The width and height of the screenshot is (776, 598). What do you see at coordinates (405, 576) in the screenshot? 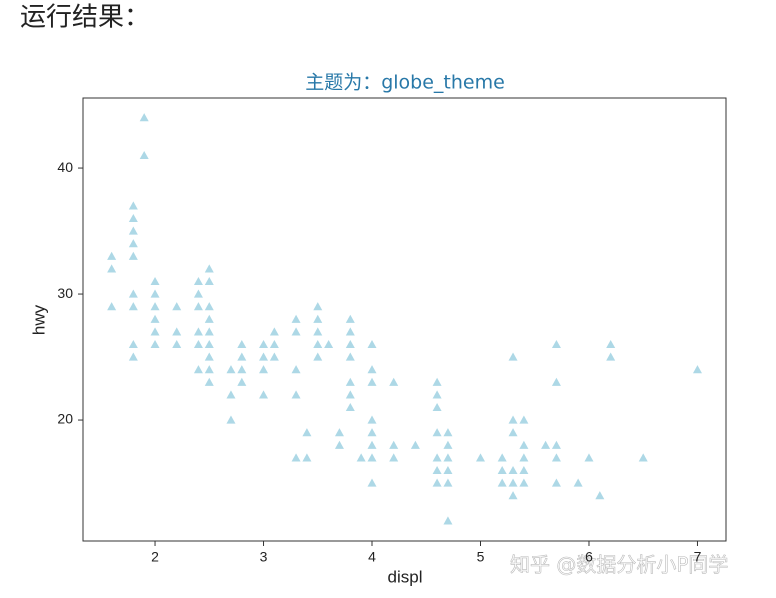
I see `x-axis-label: displ` at bounding box center [405, 576].